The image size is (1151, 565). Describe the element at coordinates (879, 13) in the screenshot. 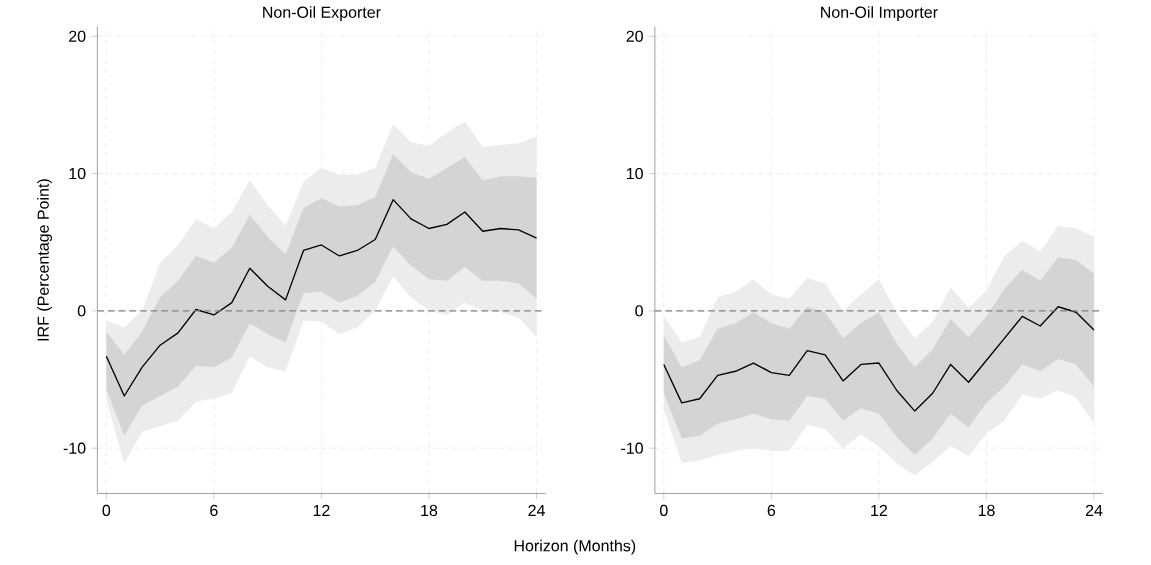

I see `chart-title: Non-Oil Importer` at that location.